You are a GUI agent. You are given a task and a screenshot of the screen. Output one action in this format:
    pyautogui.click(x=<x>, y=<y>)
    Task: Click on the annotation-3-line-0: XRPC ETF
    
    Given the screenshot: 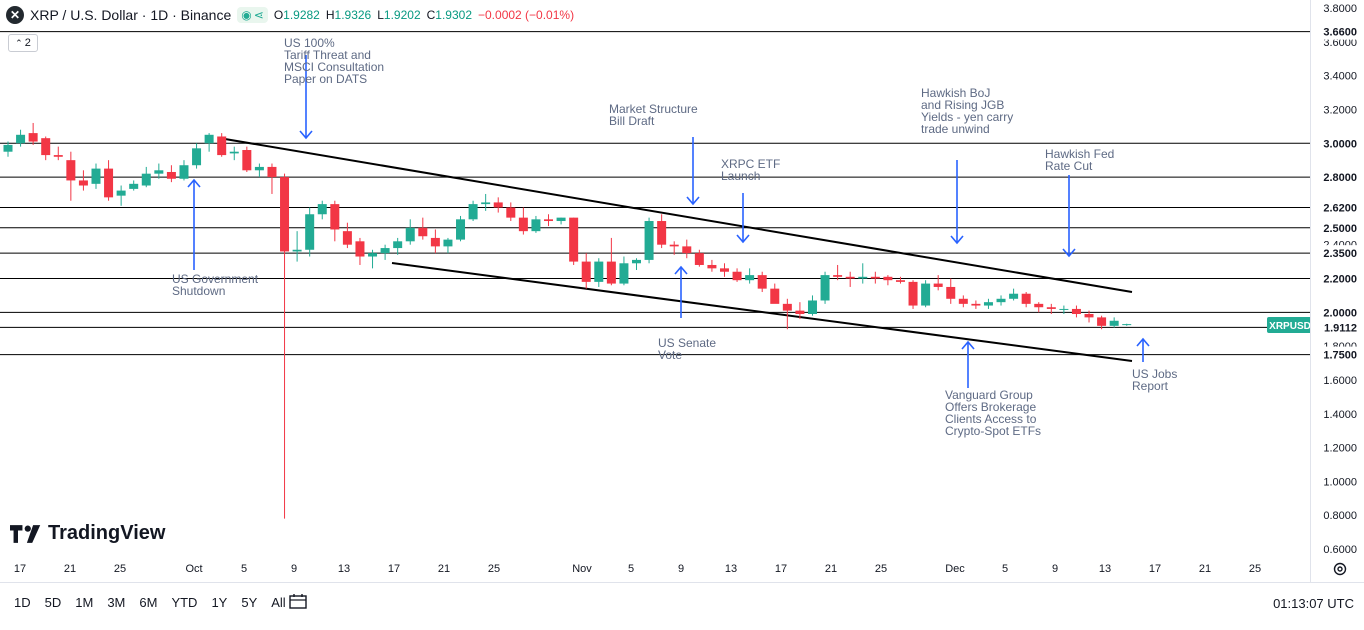 What is the action you would take?
    pyautogui.click(x=750, y=164)
    